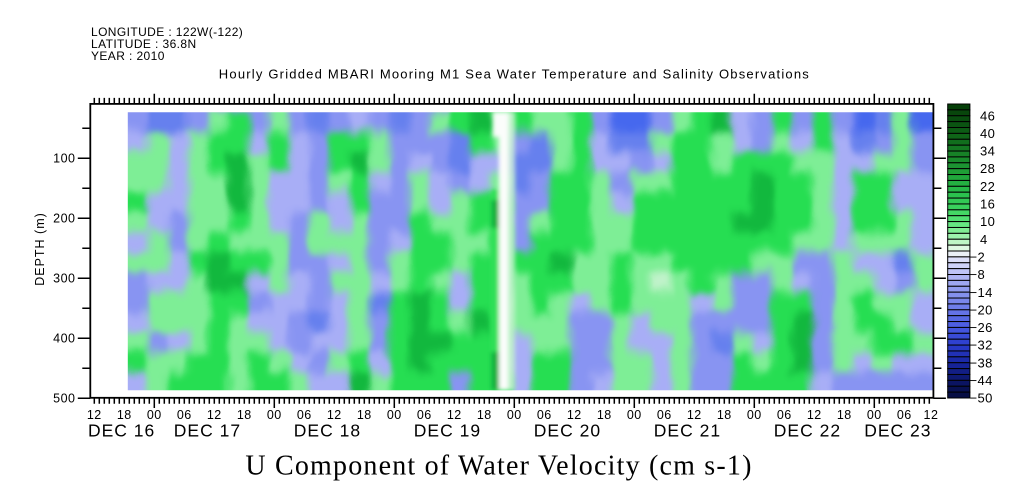 The height and width of the screenshot is (504, 1009). I want to click on svg-text: DEC 21, so click(687, 431).